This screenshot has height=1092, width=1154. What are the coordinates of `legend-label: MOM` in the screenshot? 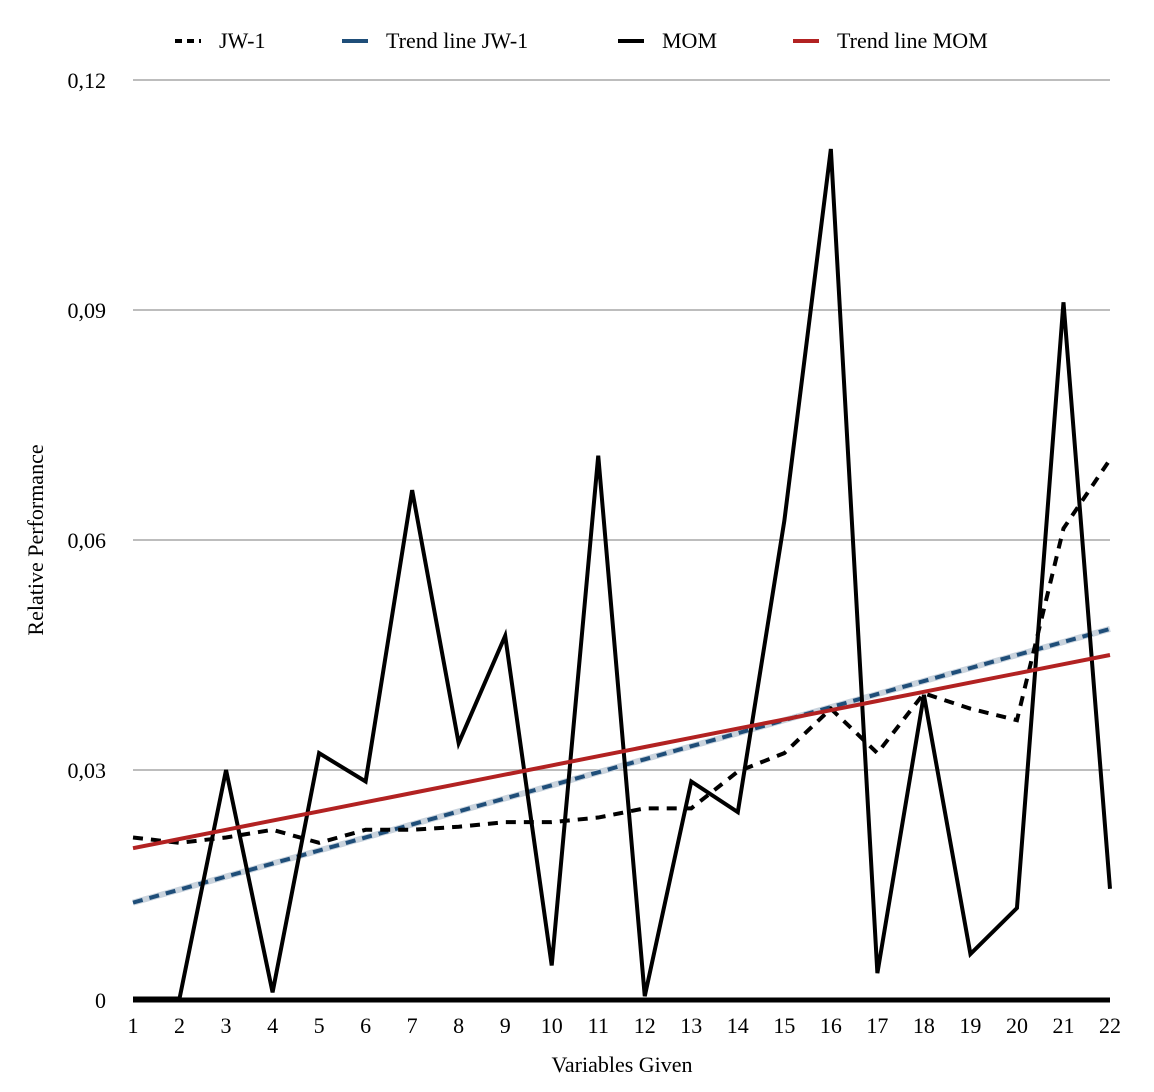 It's located at (689, 40).